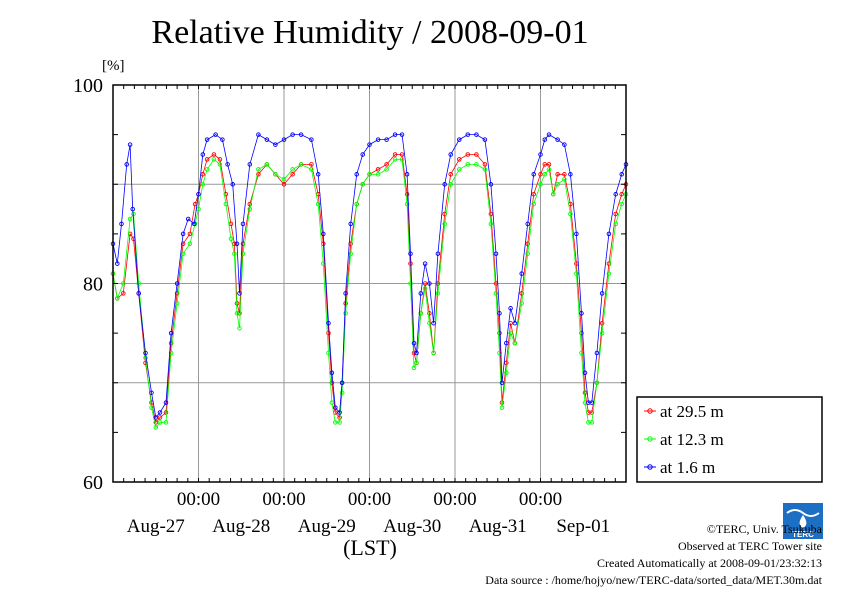 This screenshot has width=842, height=595. Describe the element at coordinates (93, 285) in the screenshot. I see `y-tick-label: 80` at that location.